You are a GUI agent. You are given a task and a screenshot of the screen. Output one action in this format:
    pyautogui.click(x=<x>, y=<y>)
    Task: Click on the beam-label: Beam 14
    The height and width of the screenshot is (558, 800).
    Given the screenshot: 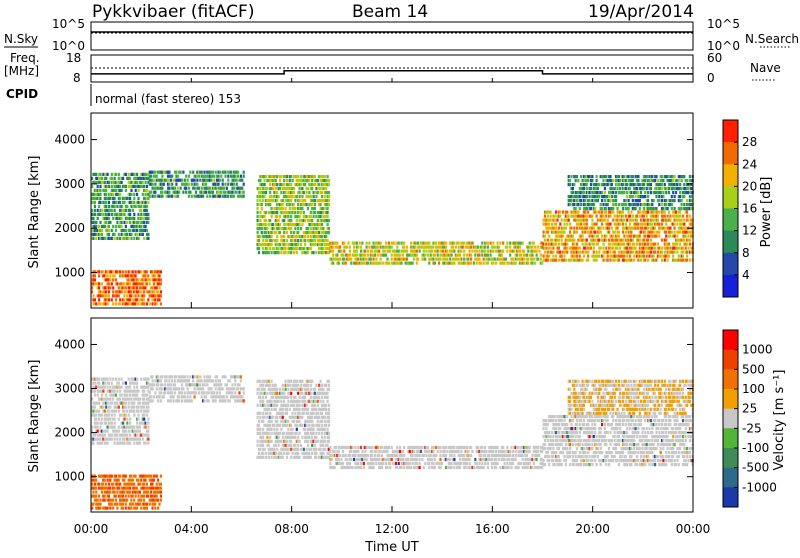 What is the action you would take?
    pyautogui.click(x=390, y=12)
    